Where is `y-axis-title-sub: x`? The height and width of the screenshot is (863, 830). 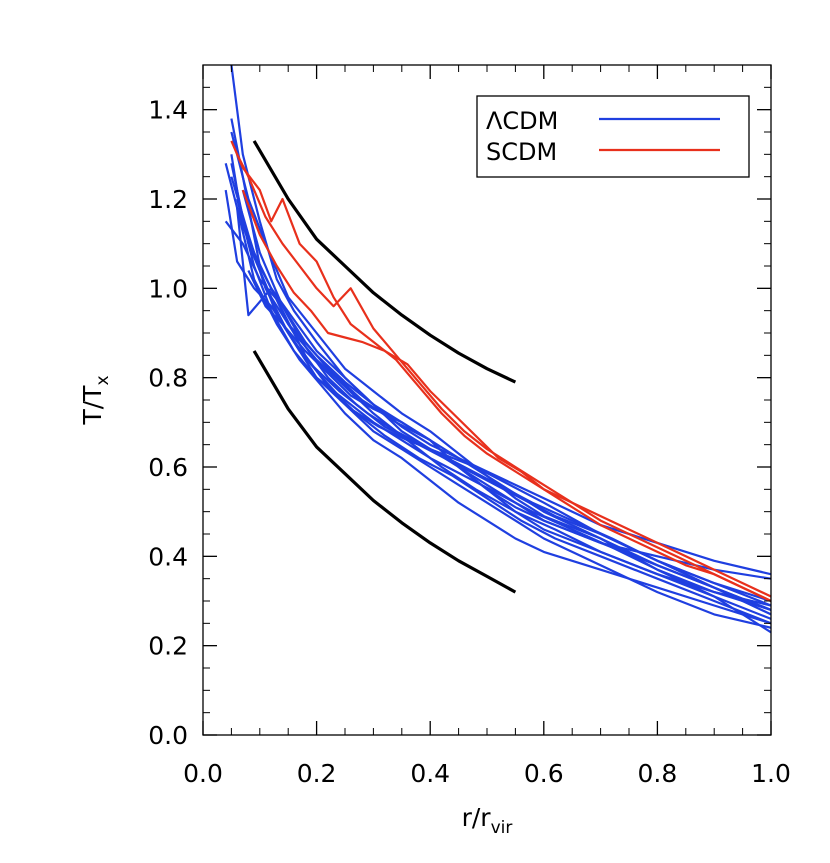
y-axis-title-sub: x is located at coordinates (103, 380).